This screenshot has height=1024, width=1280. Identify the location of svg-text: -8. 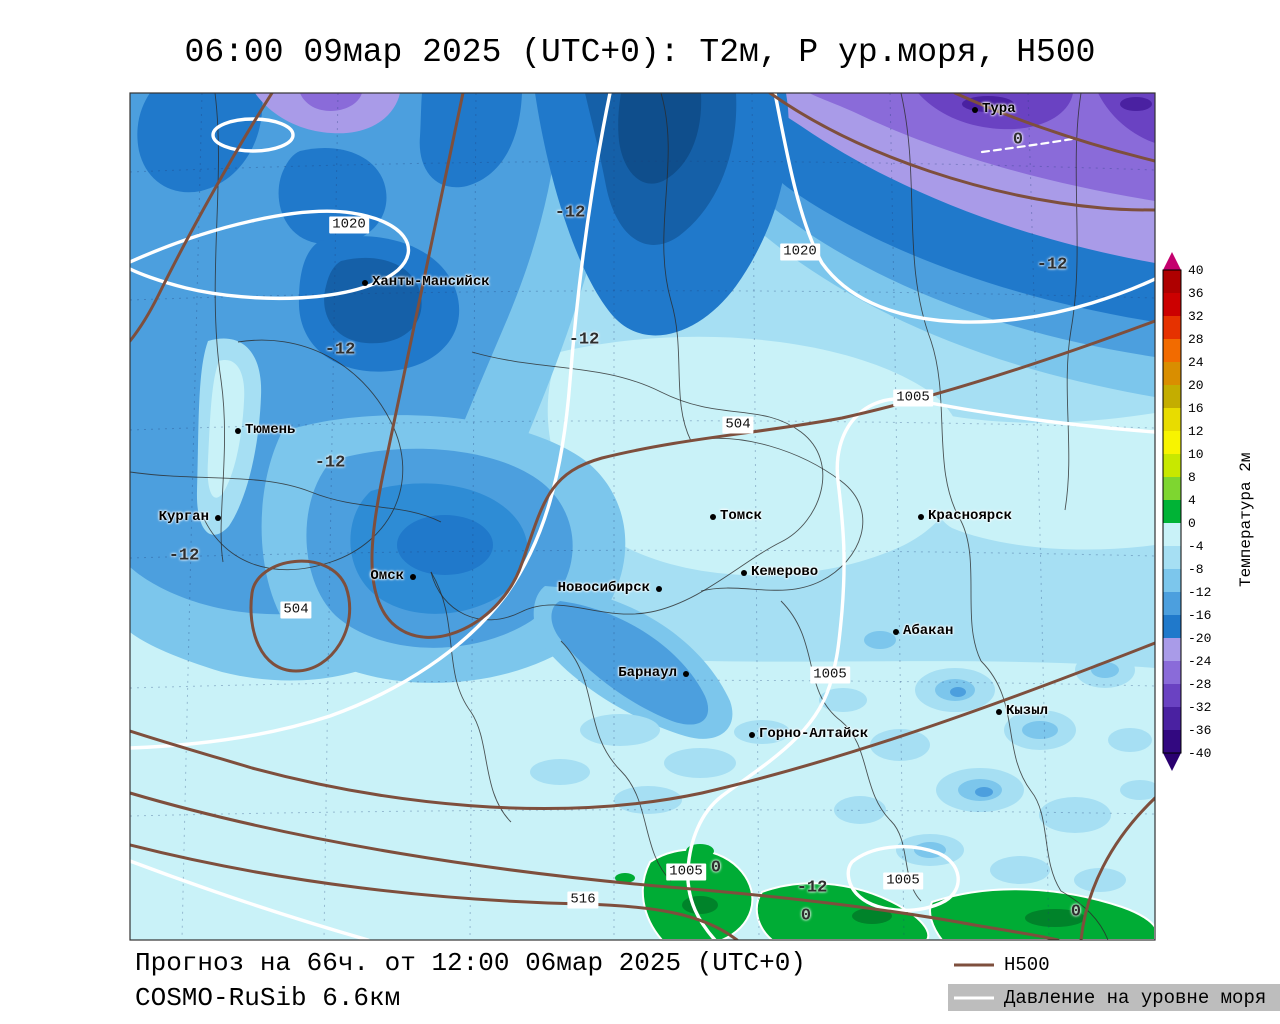
(1196, 569).